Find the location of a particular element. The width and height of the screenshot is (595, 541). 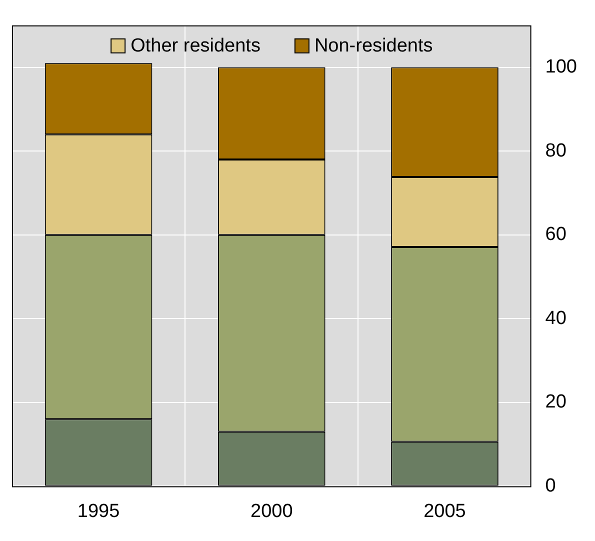

y-tick-label: 0 is located at coordinates (550, 485).